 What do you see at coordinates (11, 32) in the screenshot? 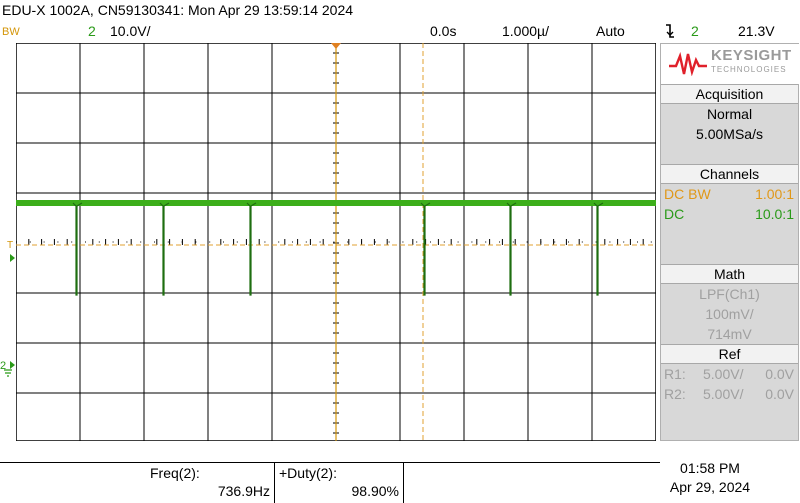
I see `ch1-bw-label: BW` at bounding box center [11, 32].